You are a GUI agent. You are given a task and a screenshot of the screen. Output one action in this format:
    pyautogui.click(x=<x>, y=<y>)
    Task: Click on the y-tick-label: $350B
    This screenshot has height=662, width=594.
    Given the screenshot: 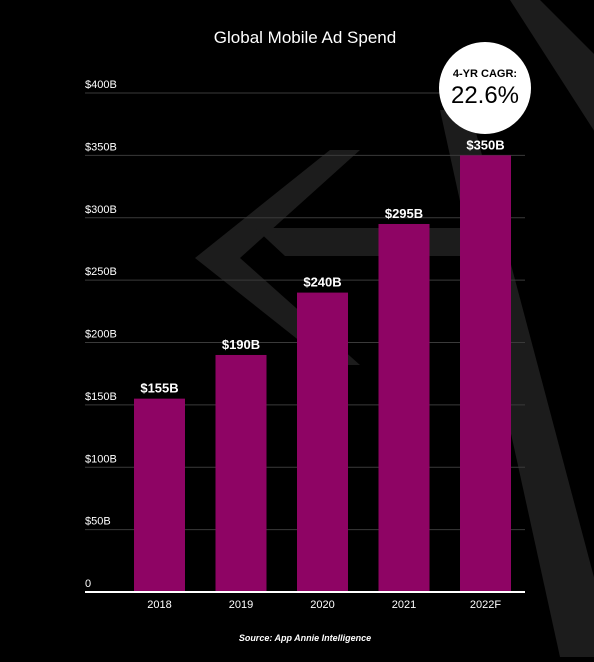 What is the action you would take?
    pyautogui.click(x=101, y=147)
    